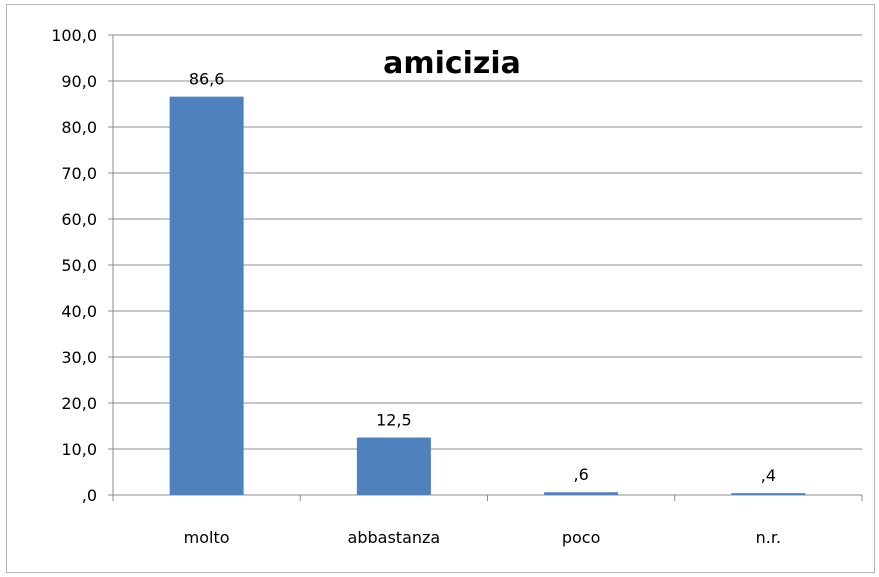 The height and width of the screenshot is (577, 879). I want to click on data-label: ,6, so click(580, 474).